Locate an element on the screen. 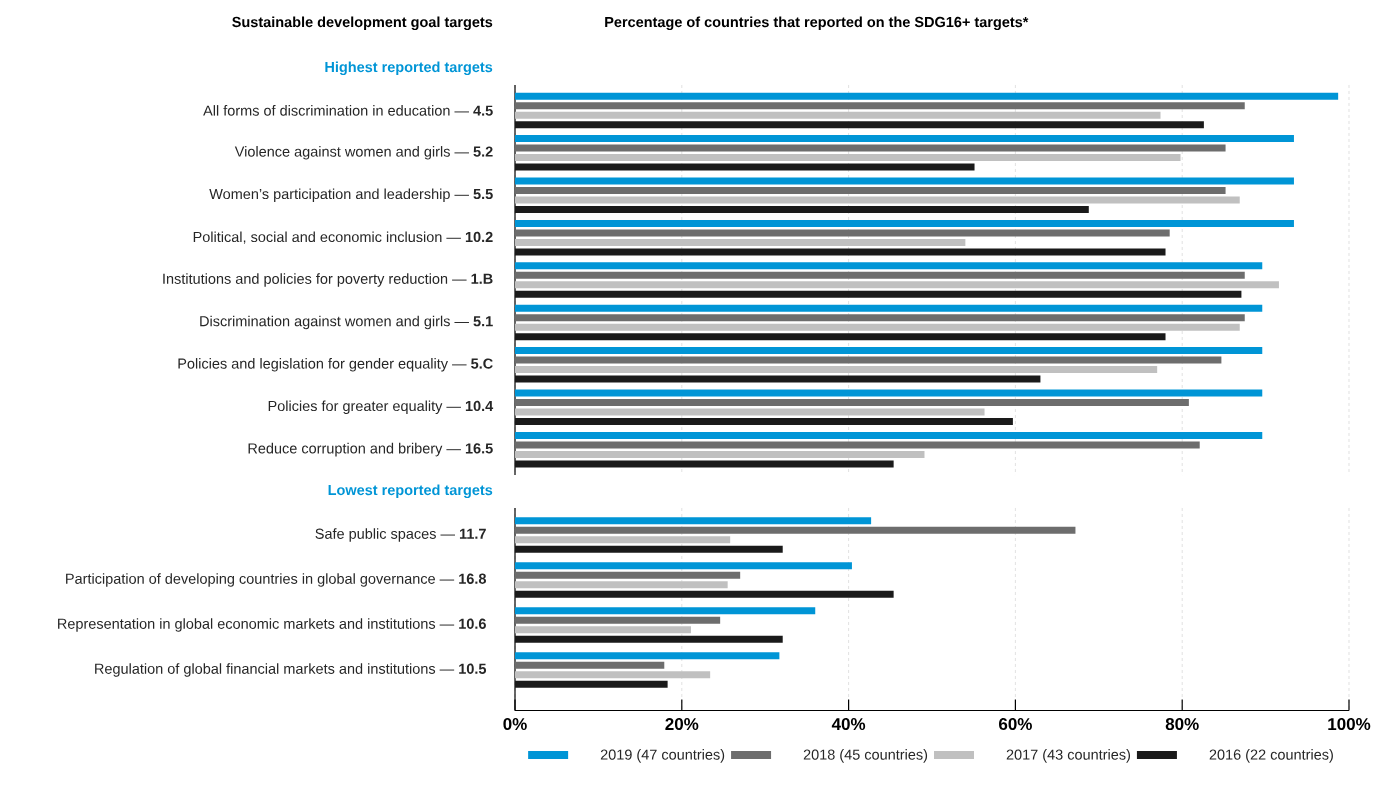 The width and height of the screenshot is (1376, 787). y-tick-label: Reduce corruption and bribery — 16.5 is located at coordinates (370, 449).